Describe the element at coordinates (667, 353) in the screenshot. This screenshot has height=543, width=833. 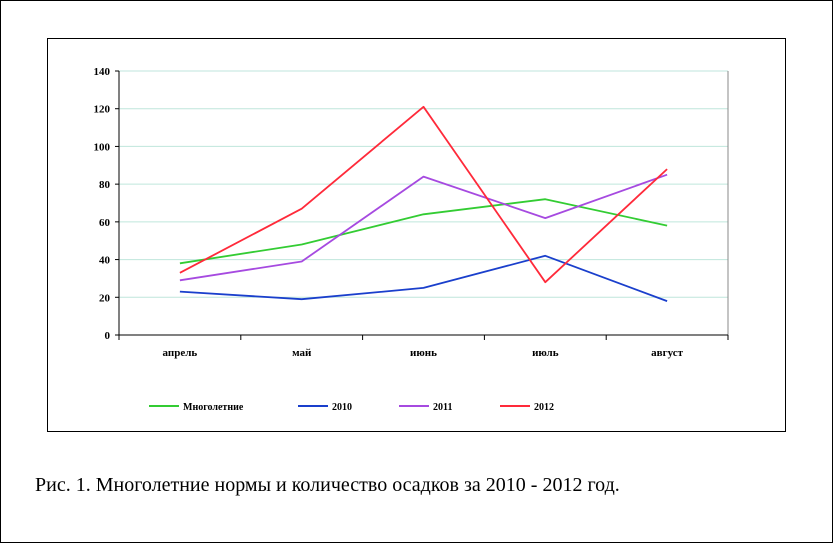
I see `x-tick-label-4: август` at that location.